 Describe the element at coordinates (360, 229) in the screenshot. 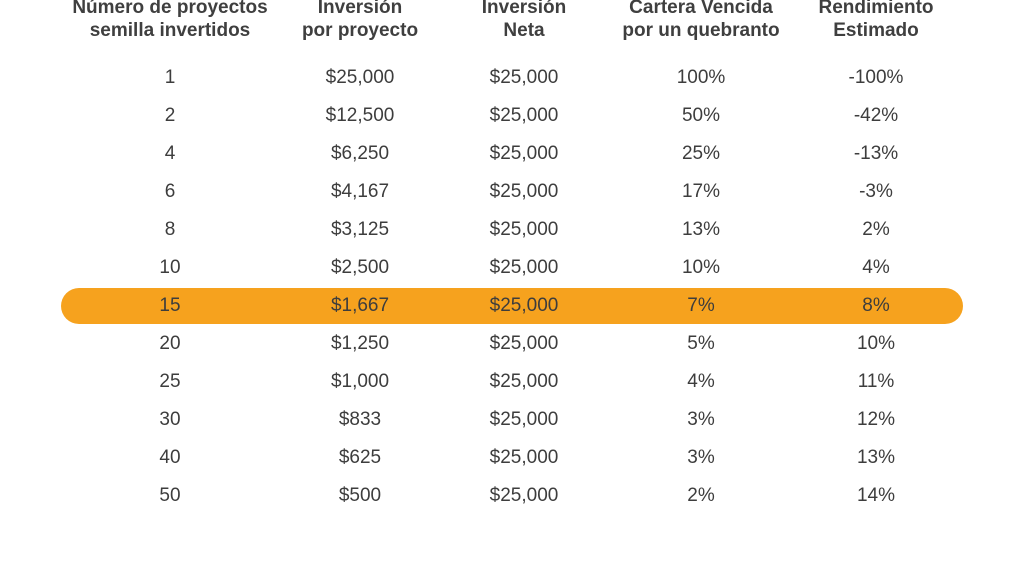

I see `investment-per-project-cell: $3,125` at that location.